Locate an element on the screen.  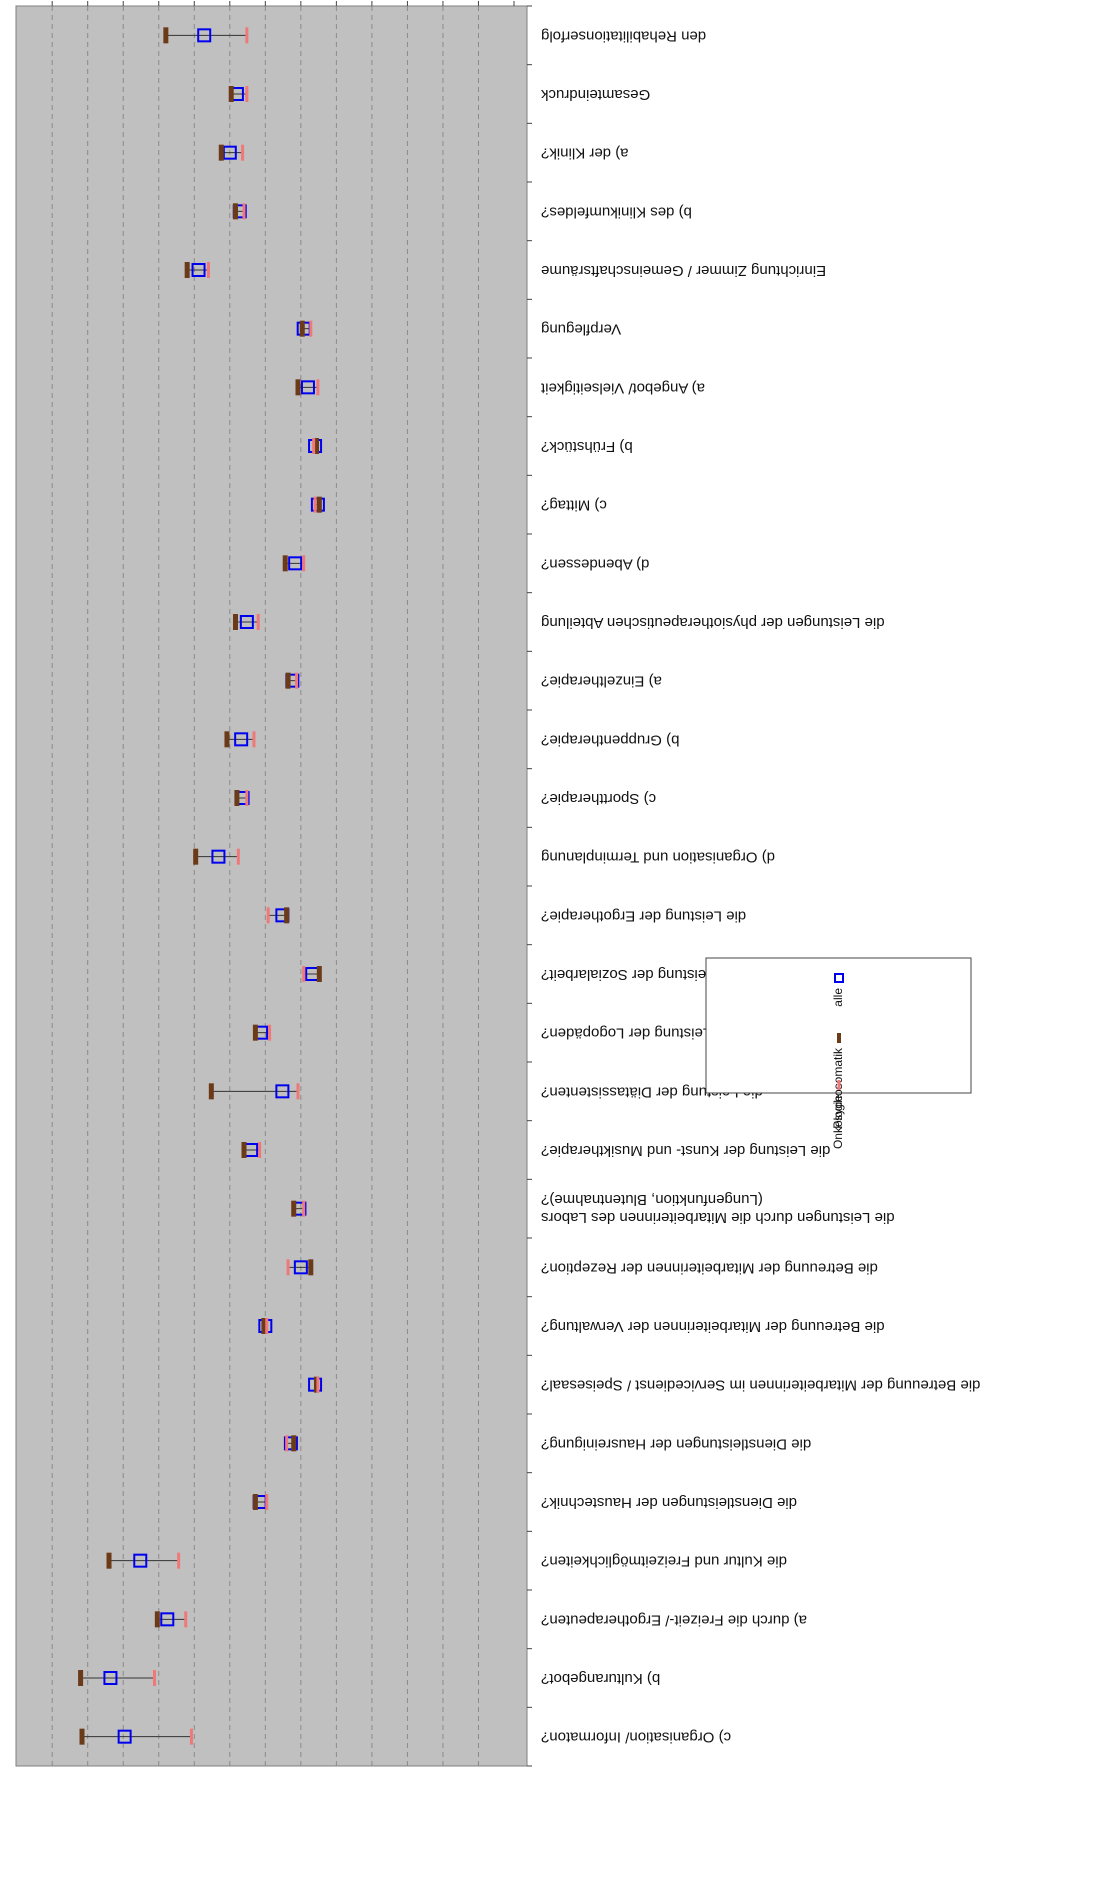
legend: allePsychosomatikOnkologie is located at coordinates (838, 1053).